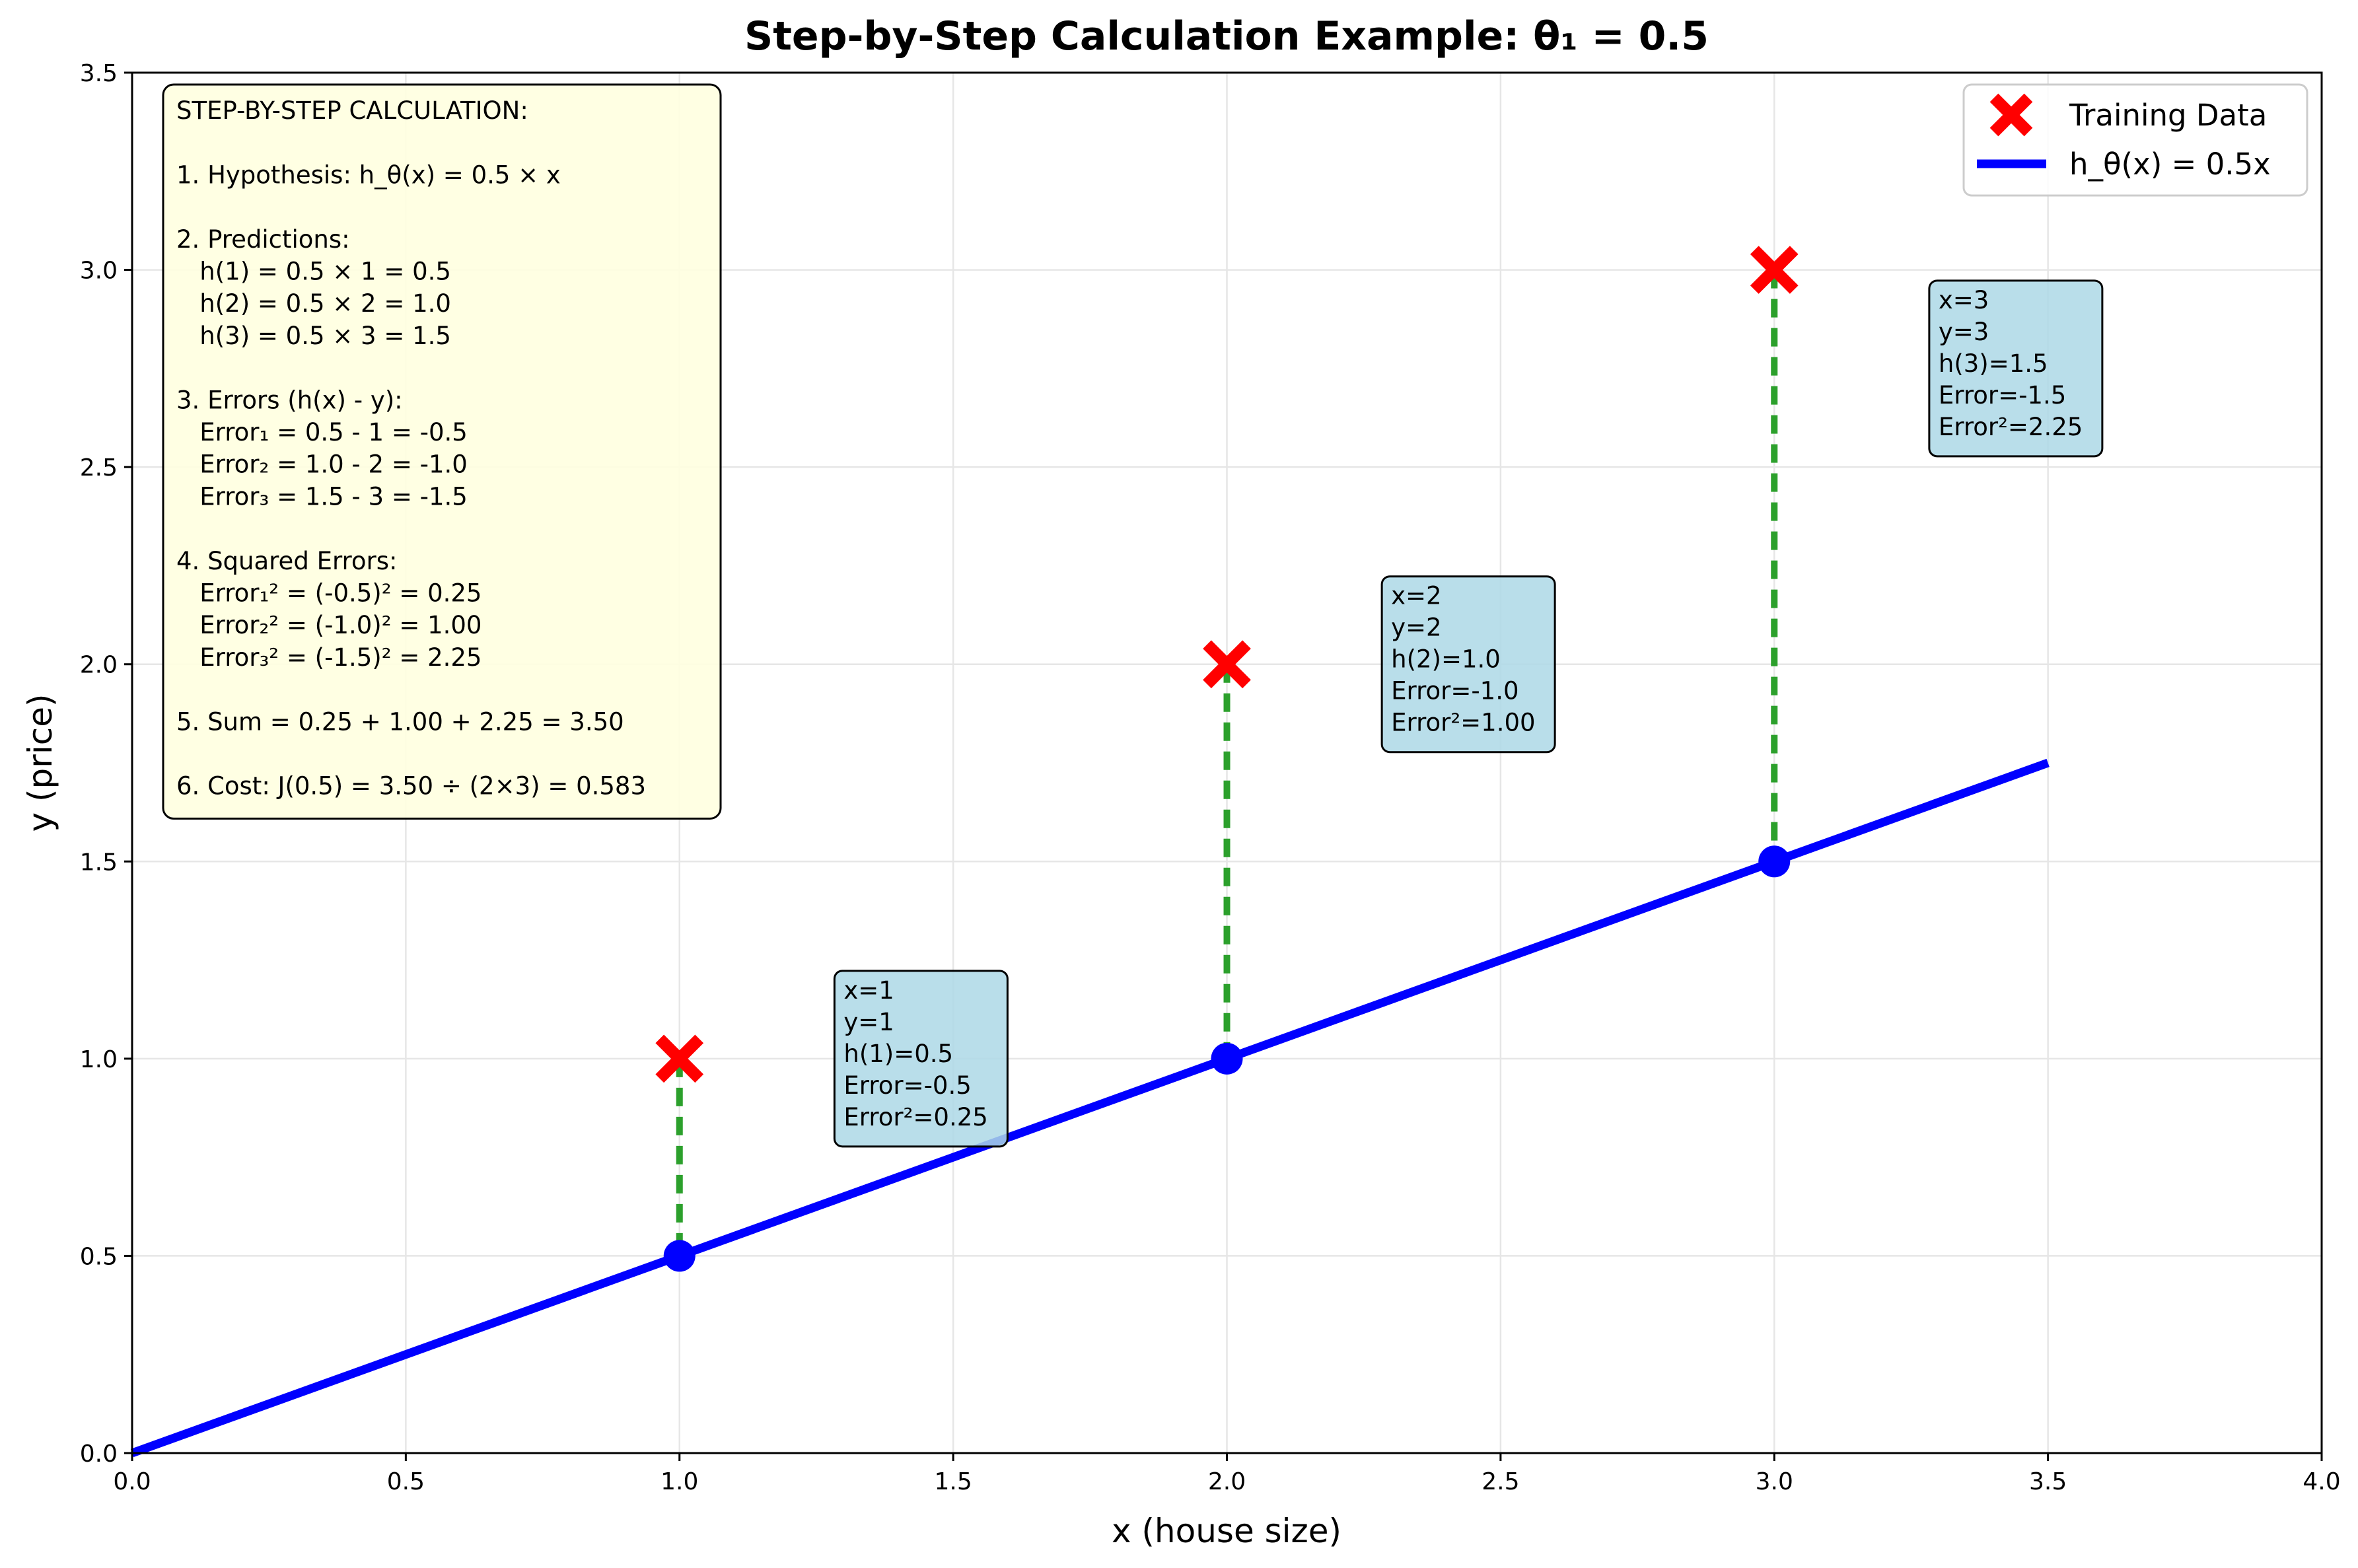  Describe the element at coordinates (352, 110) in the screenshot. I see `calculation-line: STEP-BY-STEP CALCULATION:` at that location.